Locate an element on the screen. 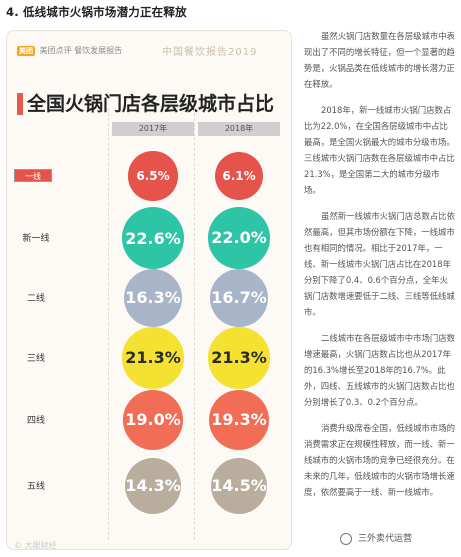 Image resolution: width=461 pixels, height=557 pixels. row-label: 一线 is located at coordinates (33, 175).